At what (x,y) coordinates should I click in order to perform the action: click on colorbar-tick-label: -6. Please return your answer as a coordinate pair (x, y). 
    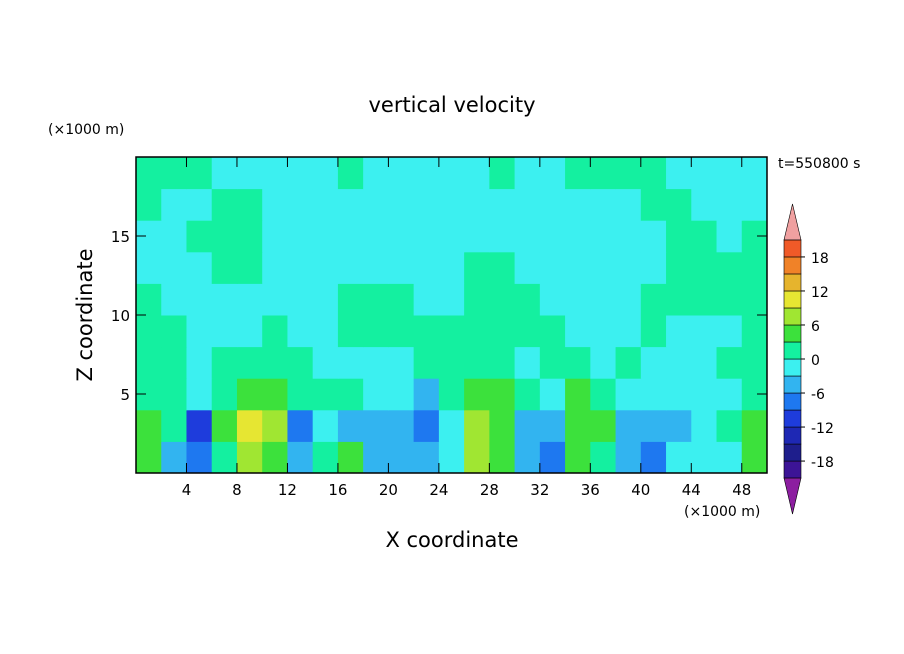
    Looking at the image, I should click on (818, 395).